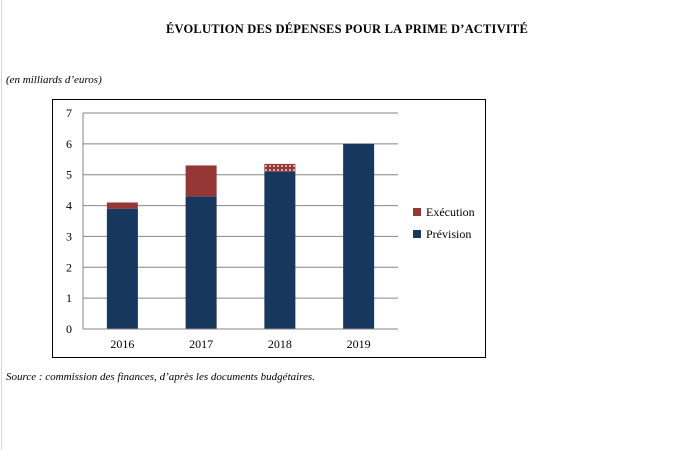  What do you see at coordinates (201, 344) in the screenshot?
I see `x-tick-label: 2017` at bounding box center [201, 344].